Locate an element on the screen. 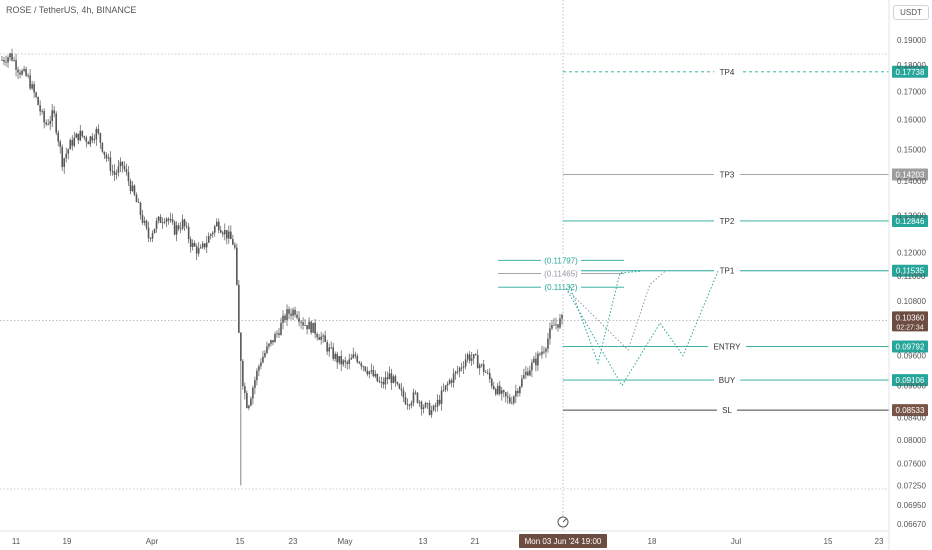 This screenshot has width=932, height=550. price-tick-label: 0.14000 is located at coordinates (911, 181).